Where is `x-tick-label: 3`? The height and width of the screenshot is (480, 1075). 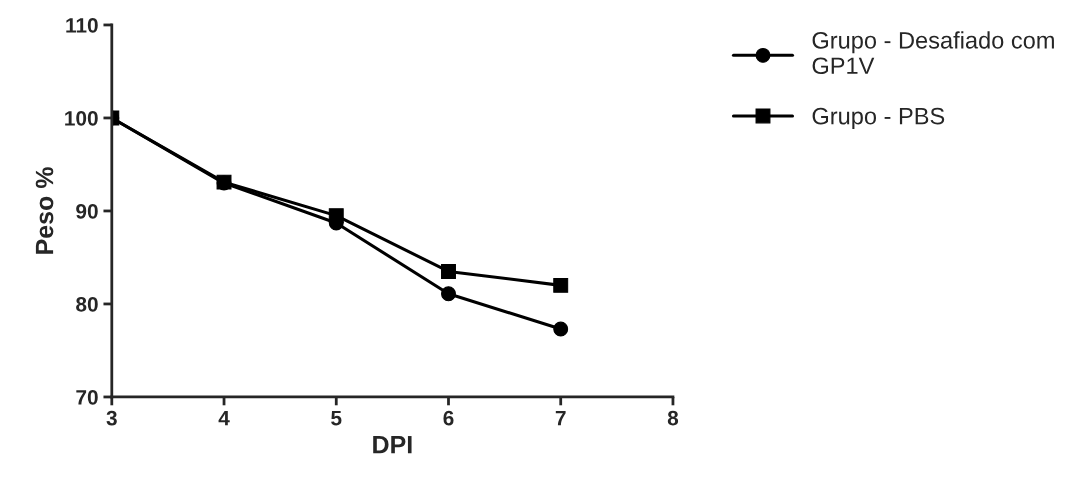 x-tick-label: 3 is located at coordinates (111, 418).